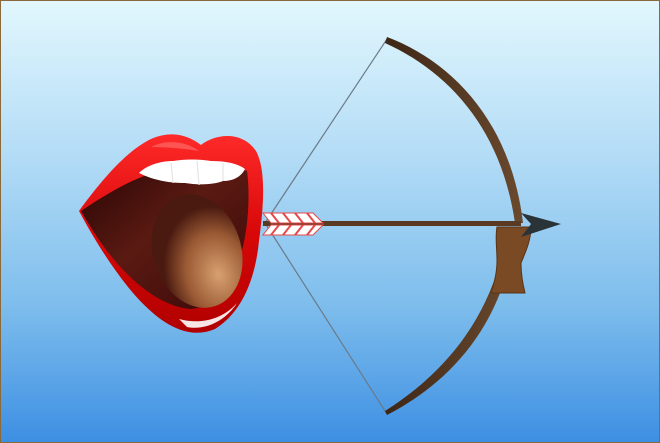 The width and height of the screenshot is (660, 443). I want to click on bow-grip, so click(511, 260).